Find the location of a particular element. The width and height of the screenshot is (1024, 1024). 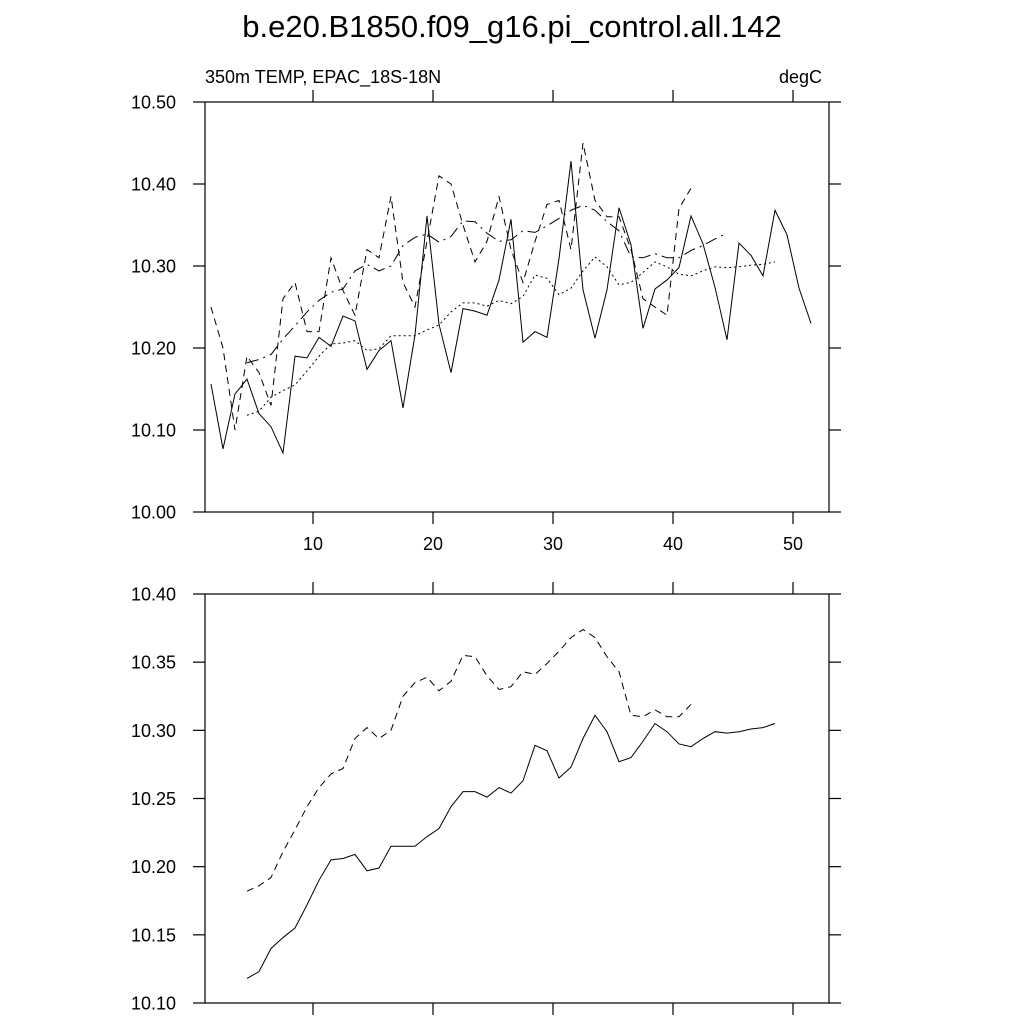

y-tick-label: 10.35 is located at coordinates (153, 663).